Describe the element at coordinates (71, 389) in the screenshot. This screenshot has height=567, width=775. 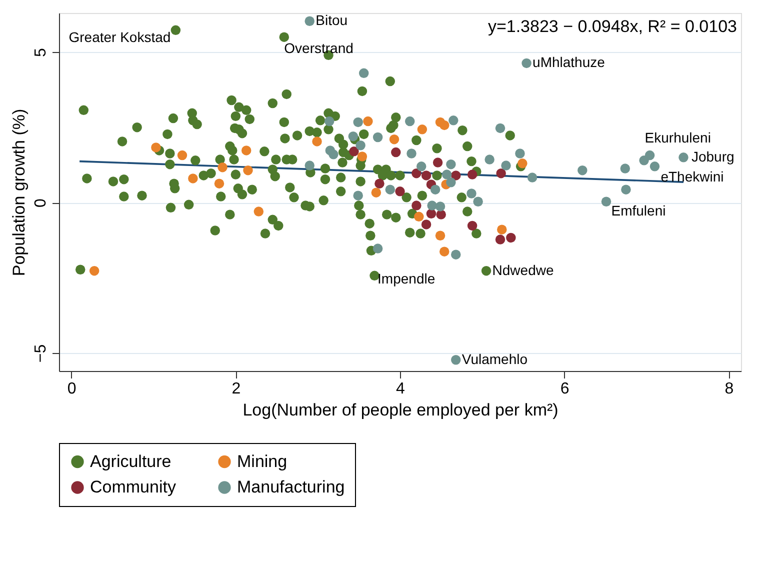
I see `x-tick-label: 0` at that location.